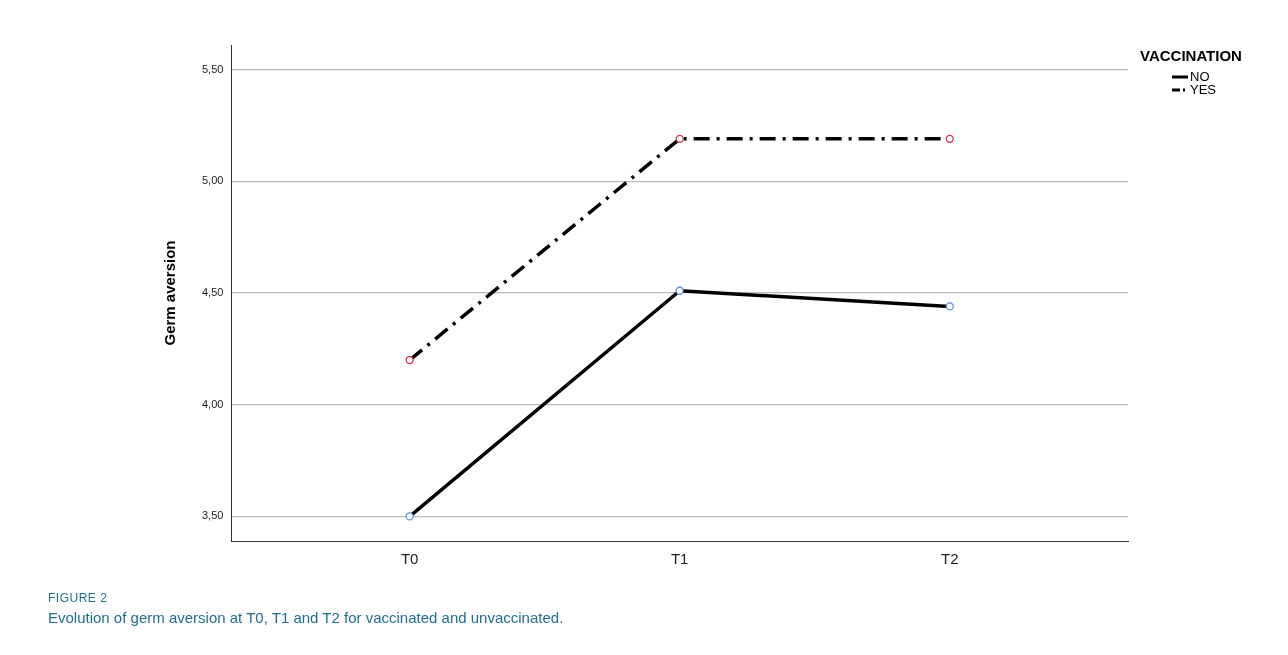 This screenshot has width=1288, height=655. What do you see at coordinates (1203, 89) in the screenshot?
I see `legend-label: YES` at bounding box center [1203, 89].